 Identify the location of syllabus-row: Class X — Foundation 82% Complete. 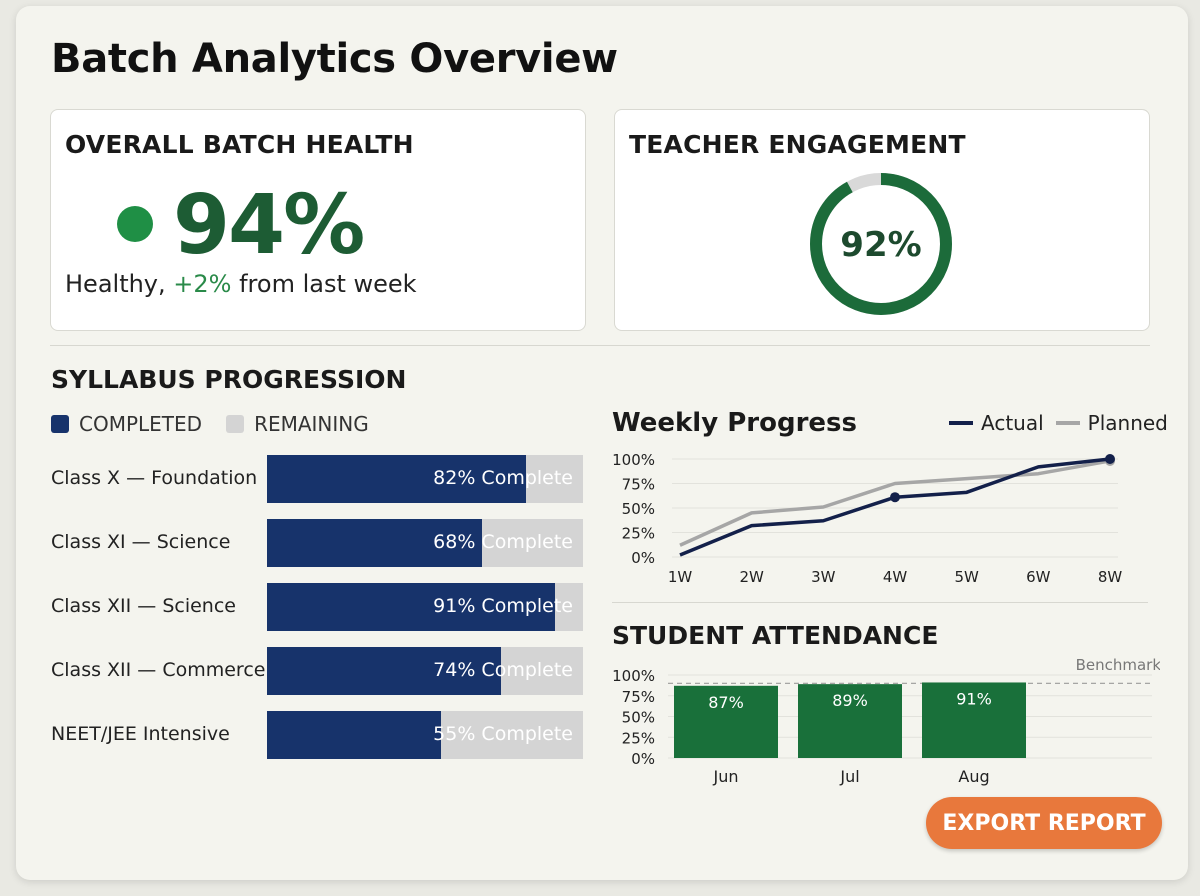
(321, 479).